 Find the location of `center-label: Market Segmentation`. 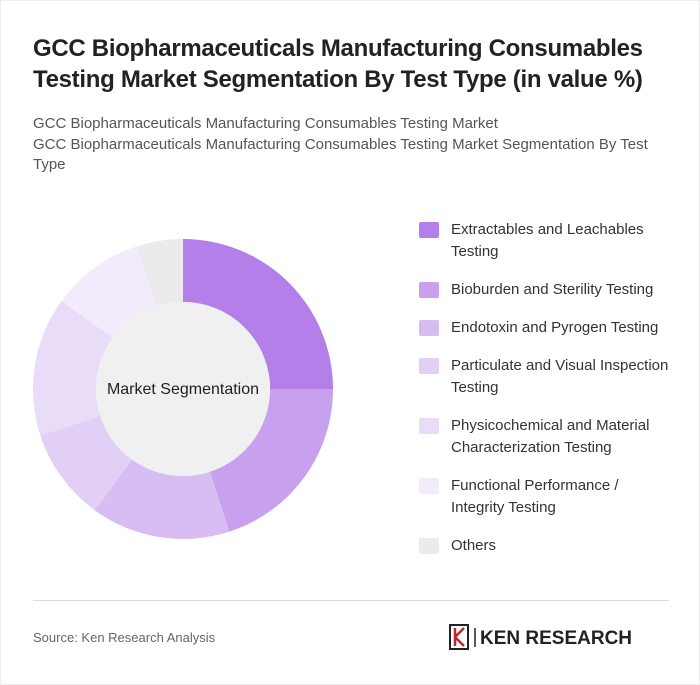

center-label: Market Segmentation is located at coordinates (183, 389).